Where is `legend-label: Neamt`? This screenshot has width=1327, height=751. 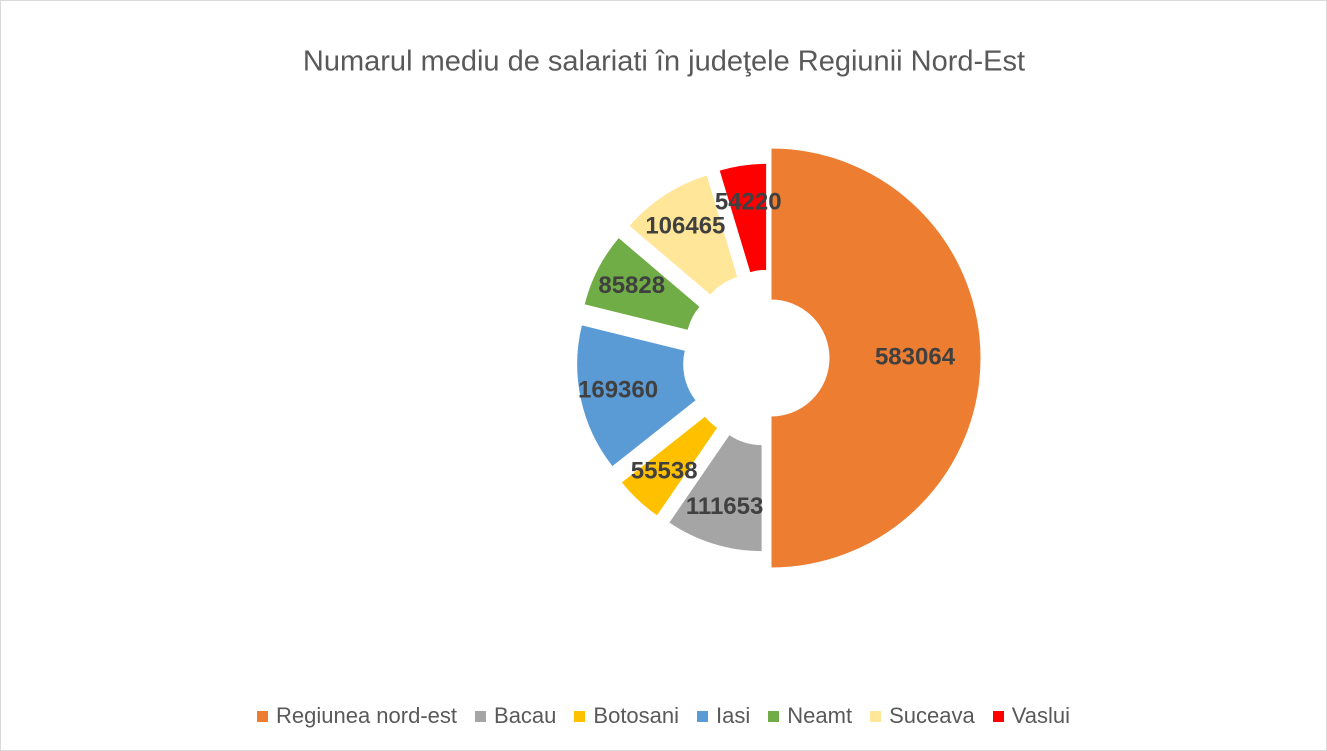 legend-label: Neamt is located at coordinates (820, 715).